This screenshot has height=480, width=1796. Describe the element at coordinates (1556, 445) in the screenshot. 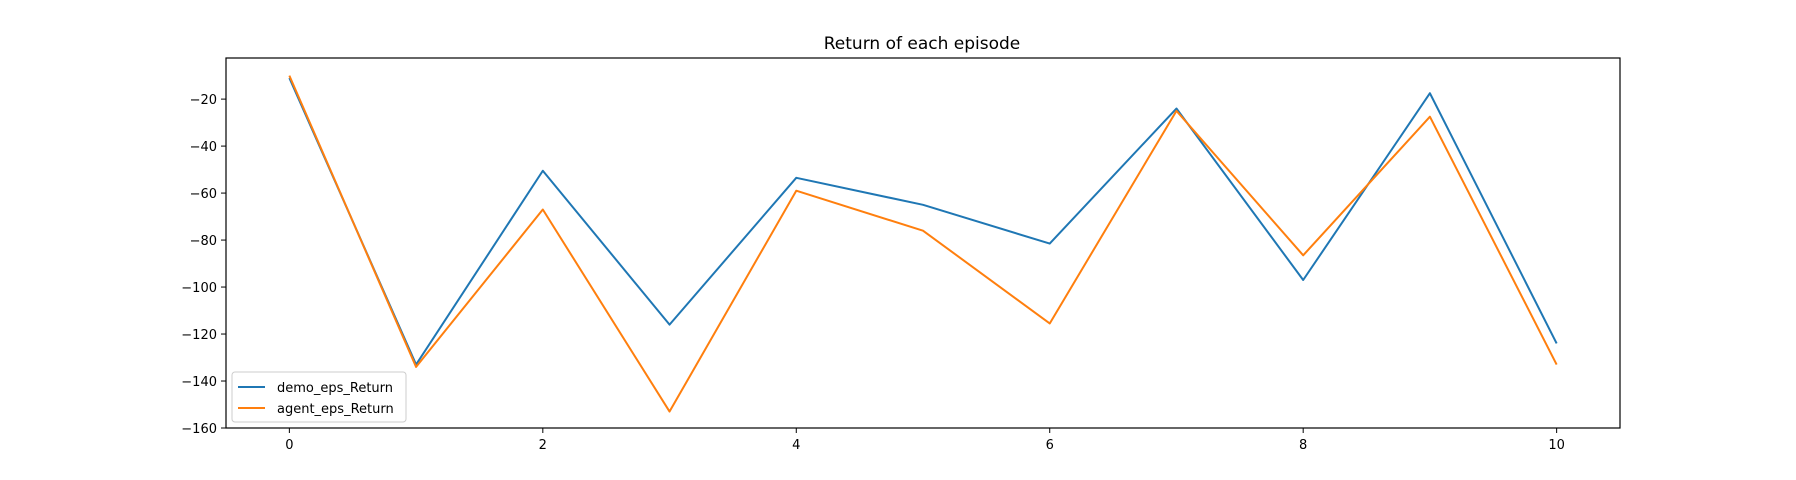

I see `x-tick-label: 10` at that location.